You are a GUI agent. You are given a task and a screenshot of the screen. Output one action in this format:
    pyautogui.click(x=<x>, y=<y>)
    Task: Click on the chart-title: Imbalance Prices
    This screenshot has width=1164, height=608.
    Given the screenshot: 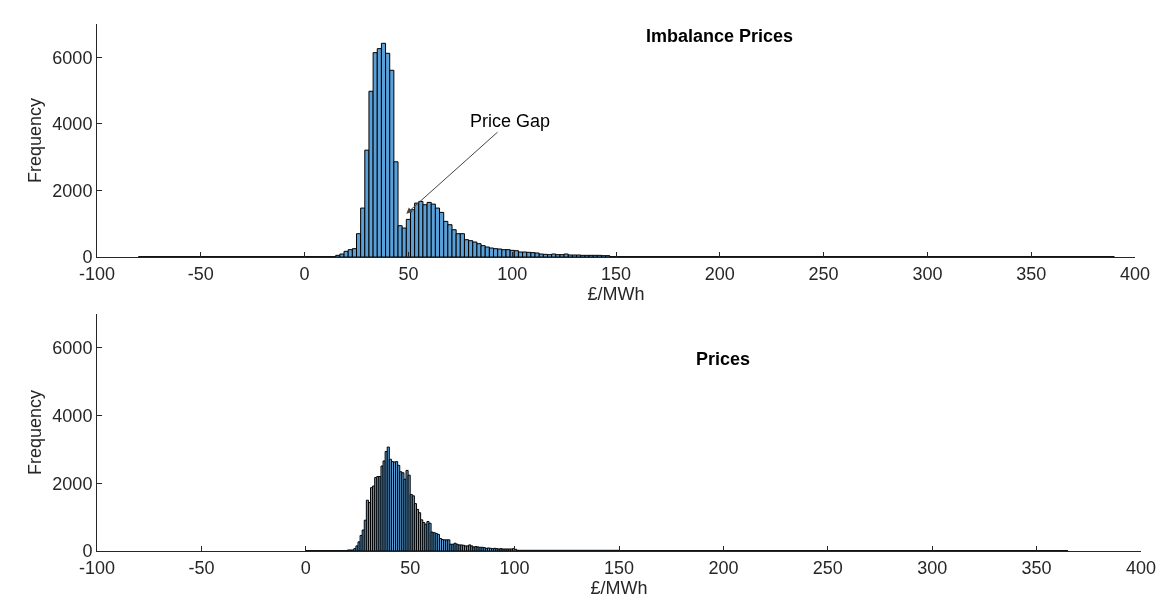 What is the action you would take?
    pyautogui.click(x=720, y=36)
    